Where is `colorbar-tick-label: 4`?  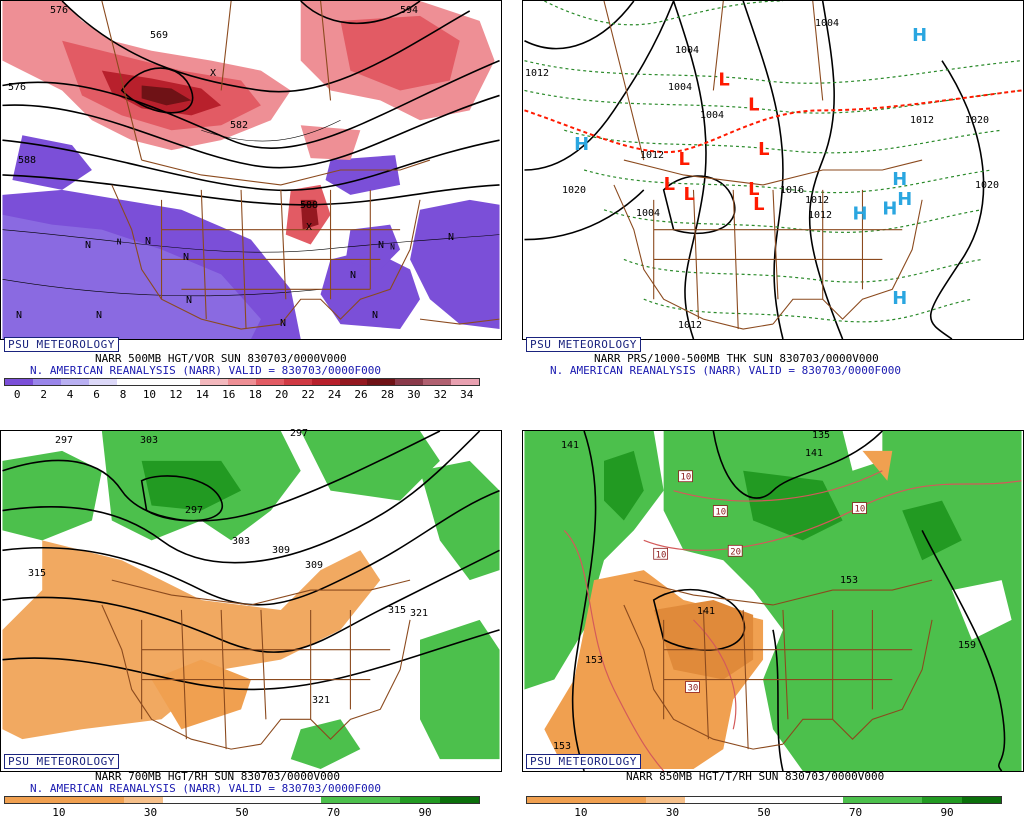
colorbar-tick-label: 4 is located at coordinates (70, 394).